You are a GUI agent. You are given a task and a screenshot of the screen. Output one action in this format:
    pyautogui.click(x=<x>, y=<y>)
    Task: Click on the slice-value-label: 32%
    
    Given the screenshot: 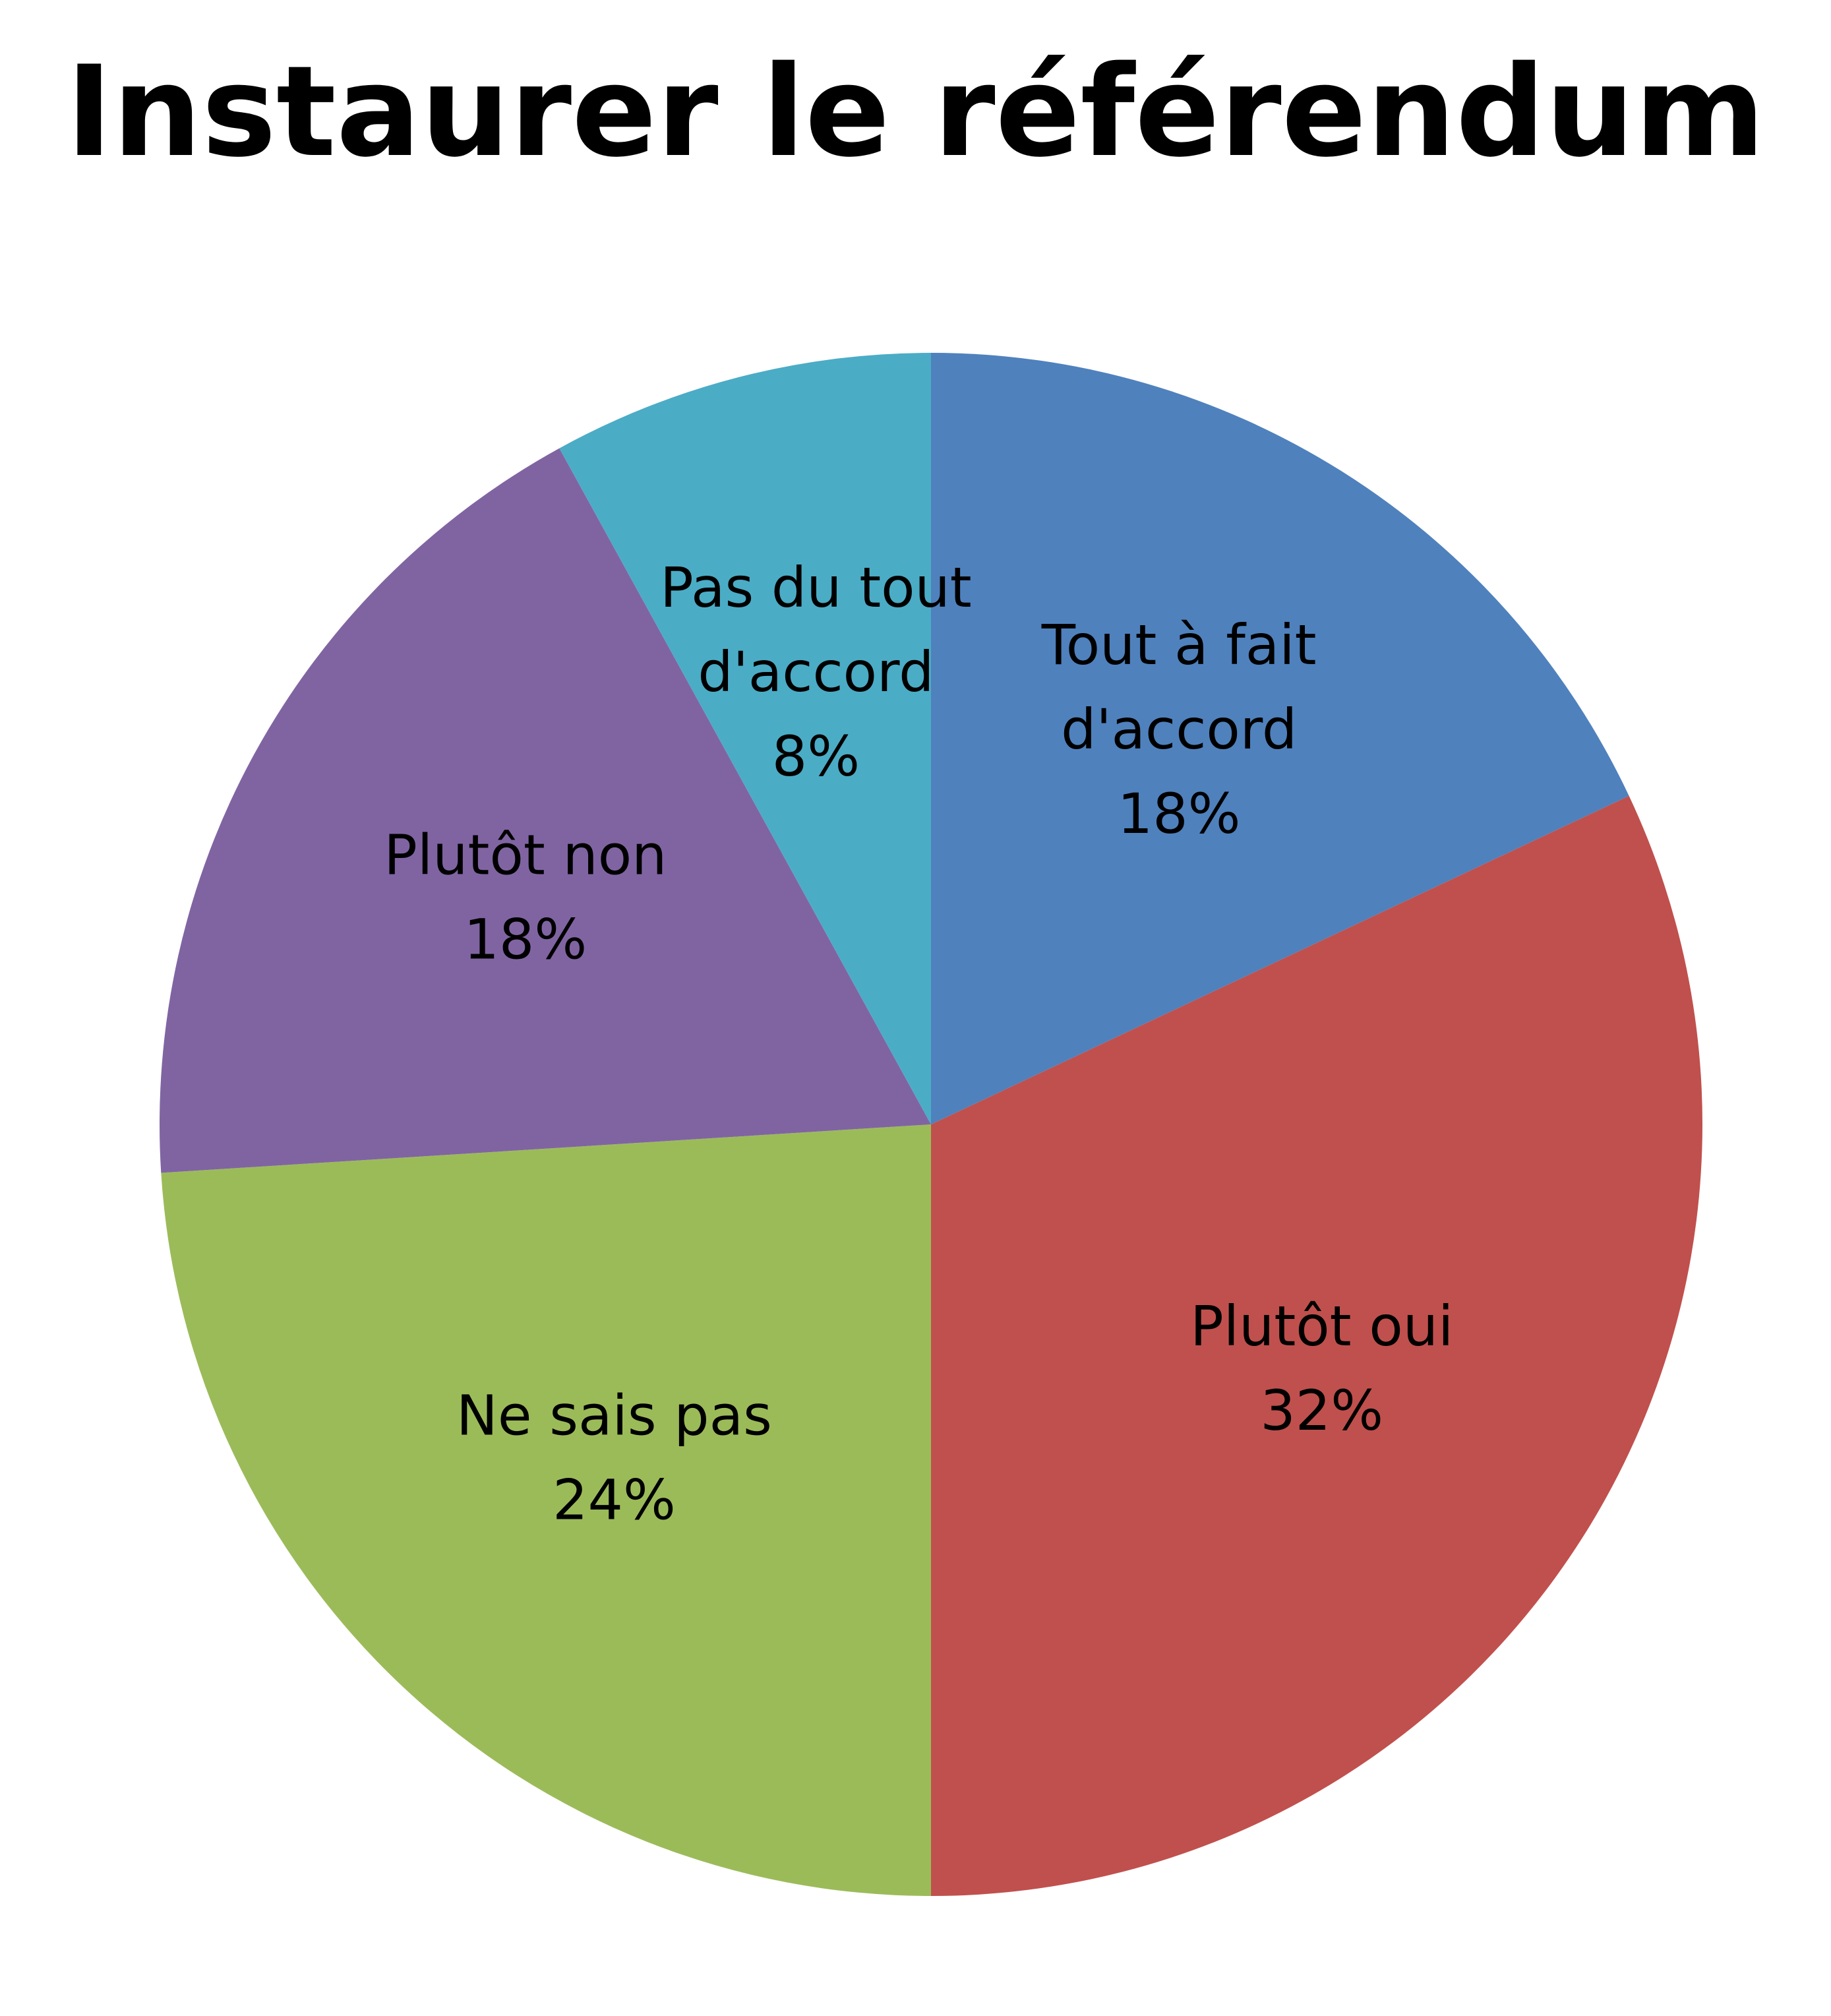 What is the action you would take?
    pyautogui.click(x=1321, y=1410)
    